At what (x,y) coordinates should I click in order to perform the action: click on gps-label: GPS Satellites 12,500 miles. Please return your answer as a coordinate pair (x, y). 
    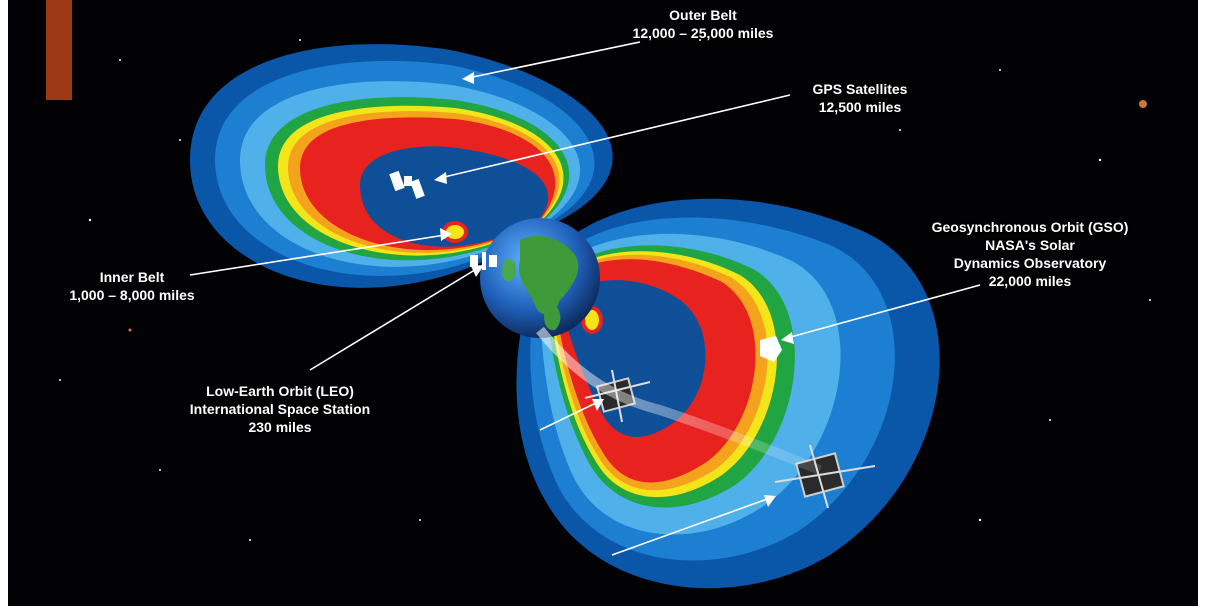
    Looking at the image, I should click on (860, 98).